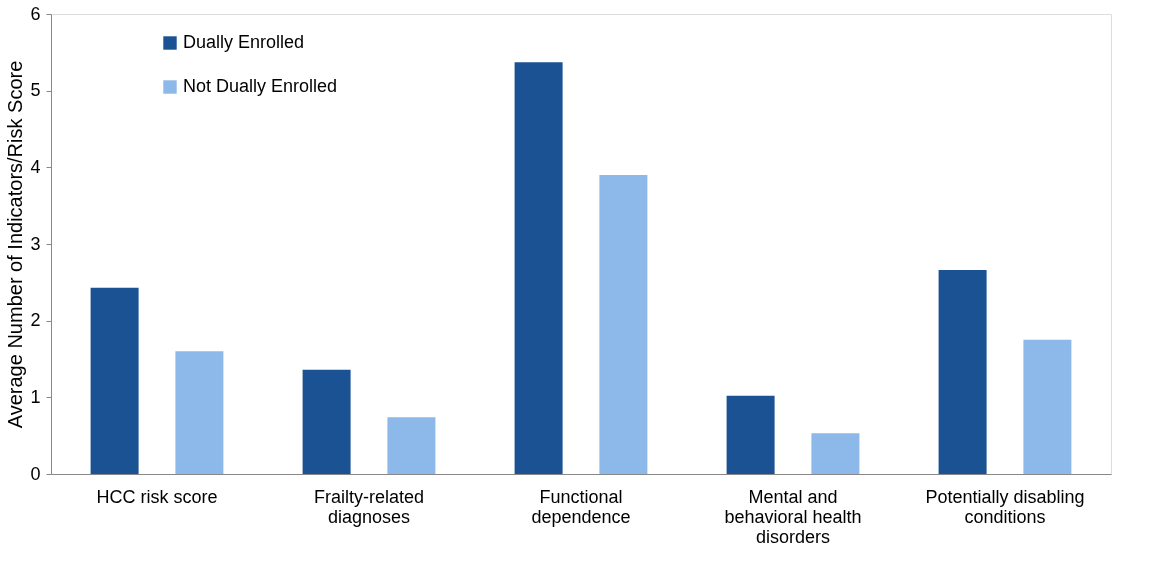  Describe the element at coordinates (260, 86) in the screenshot. I see `legend-label: Not Dually Enrolled` at that location.